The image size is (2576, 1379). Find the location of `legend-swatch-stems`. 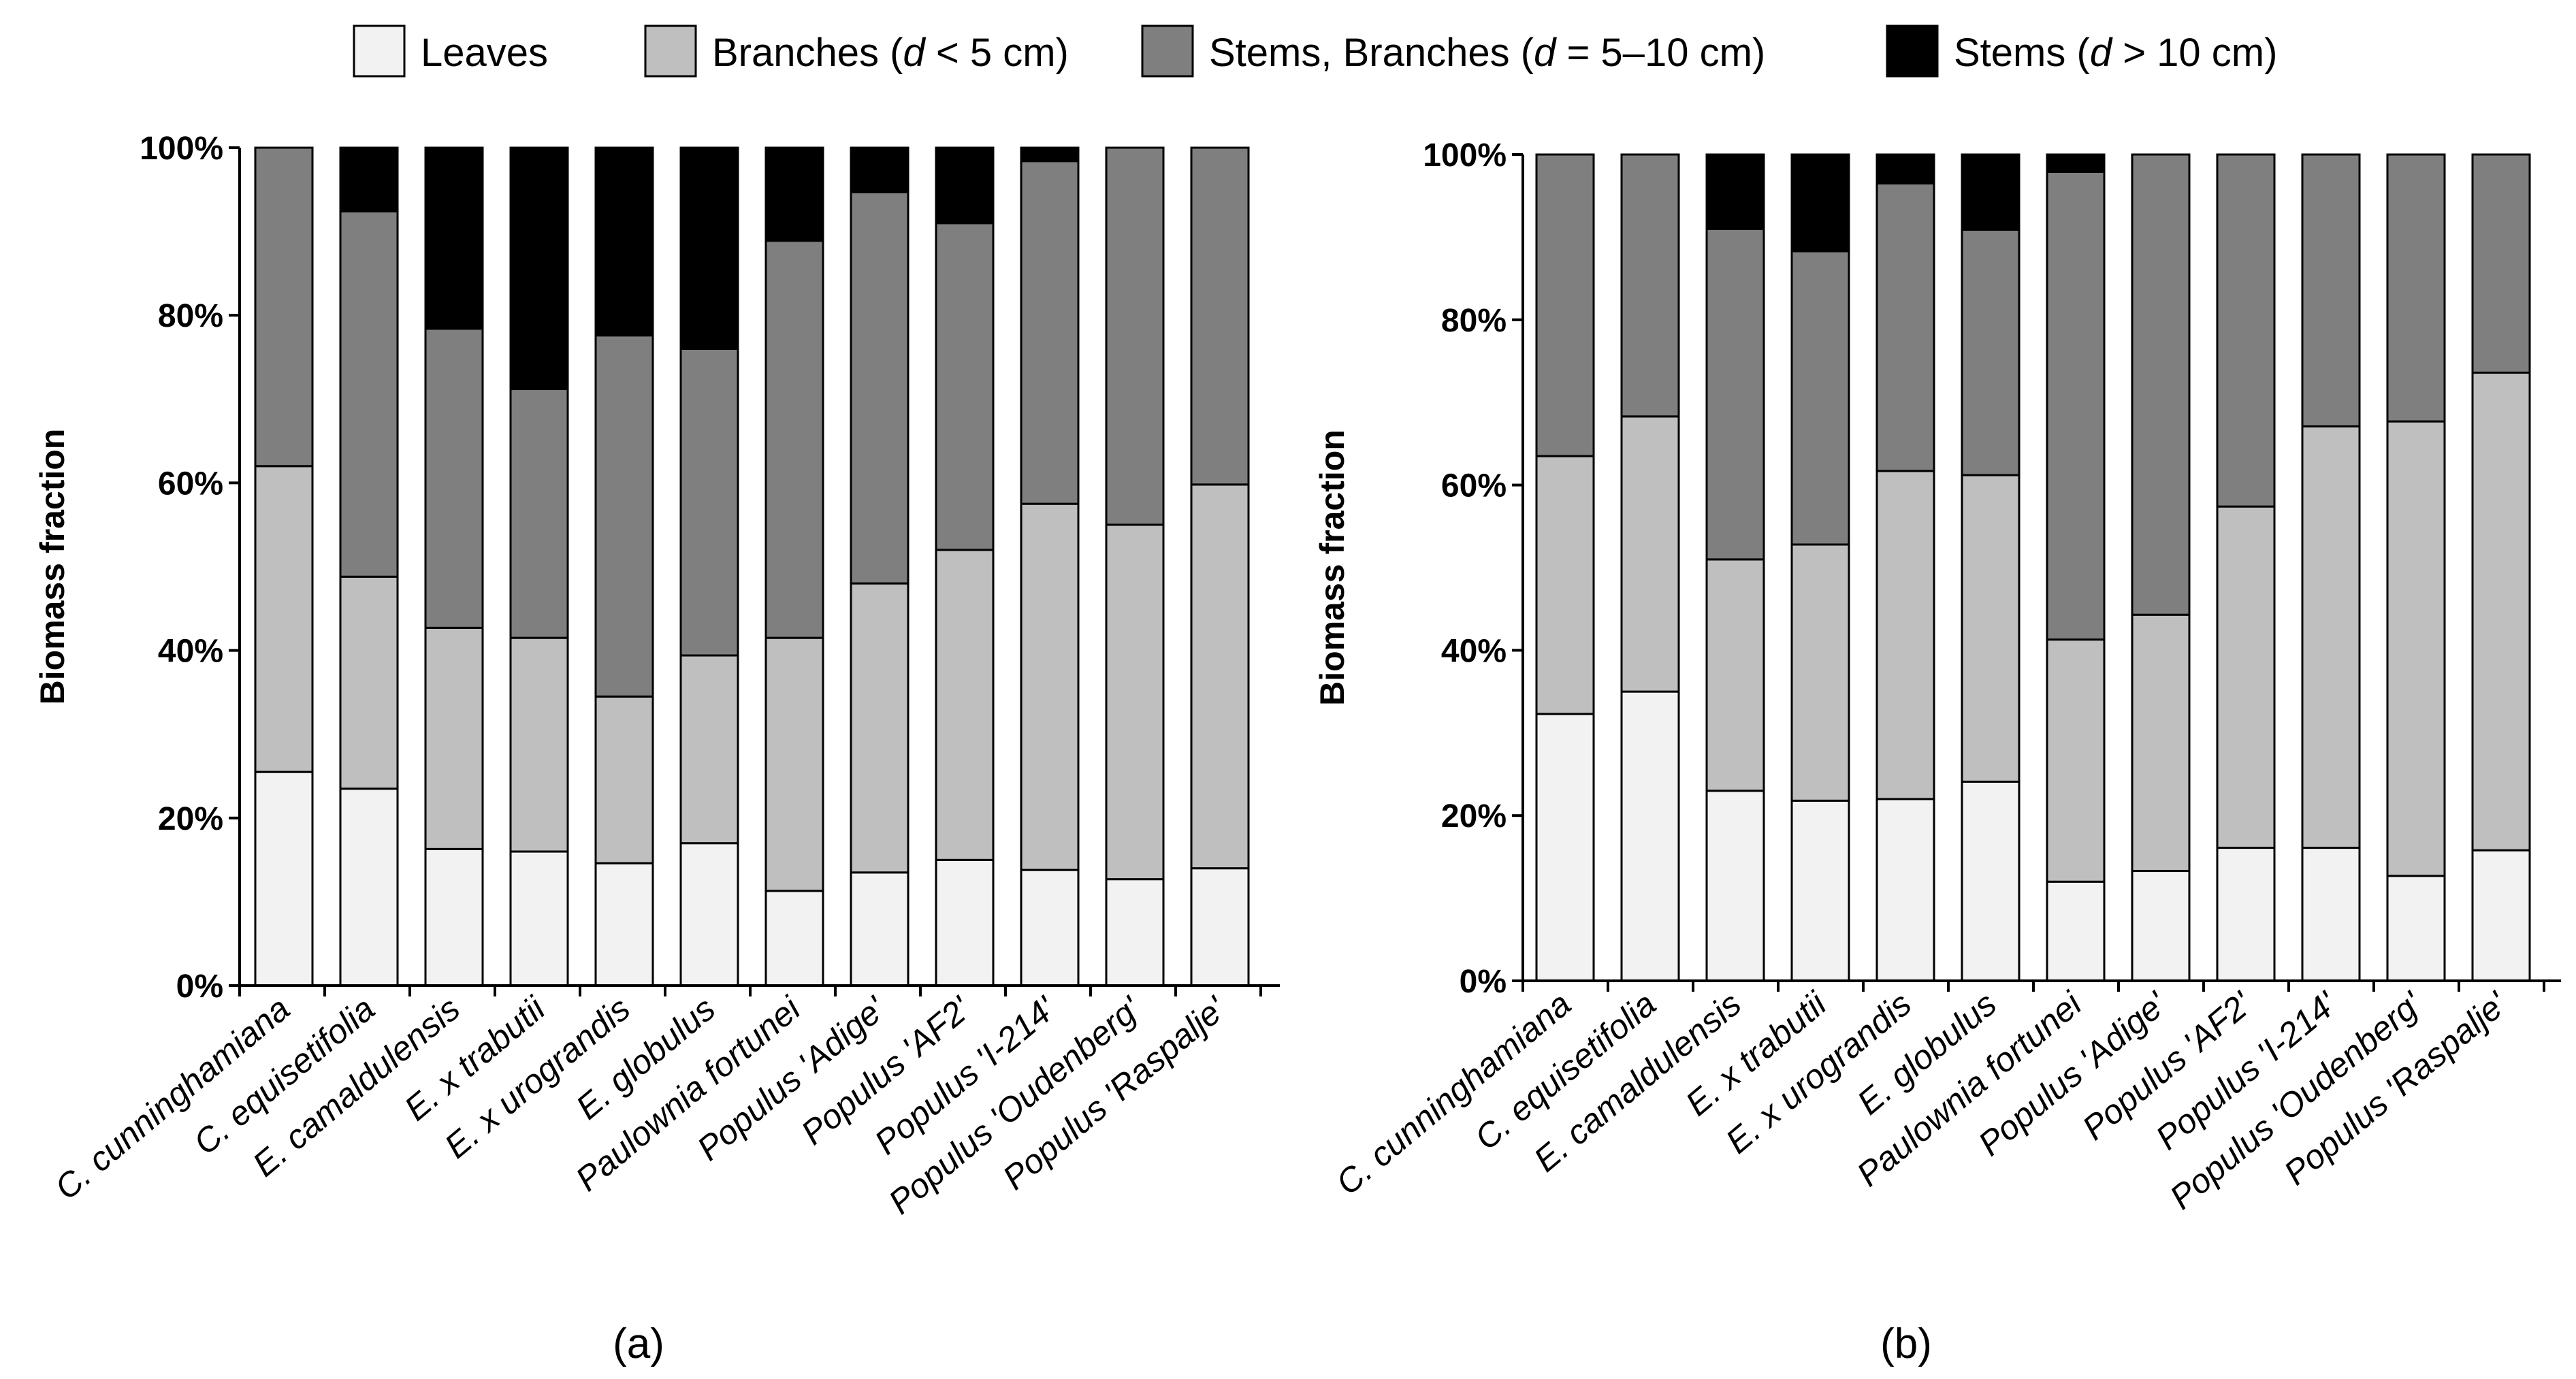

legend-swatch-stems is located at coordinates (1913, 51).